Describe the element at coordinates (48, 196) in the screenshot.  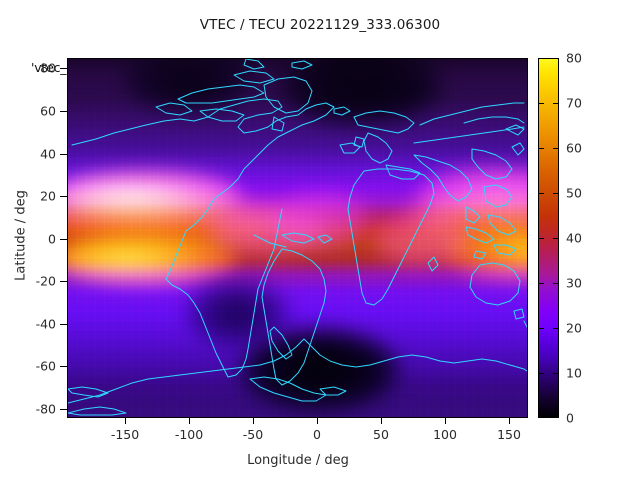
I see `ytick-label: 20` at that location.